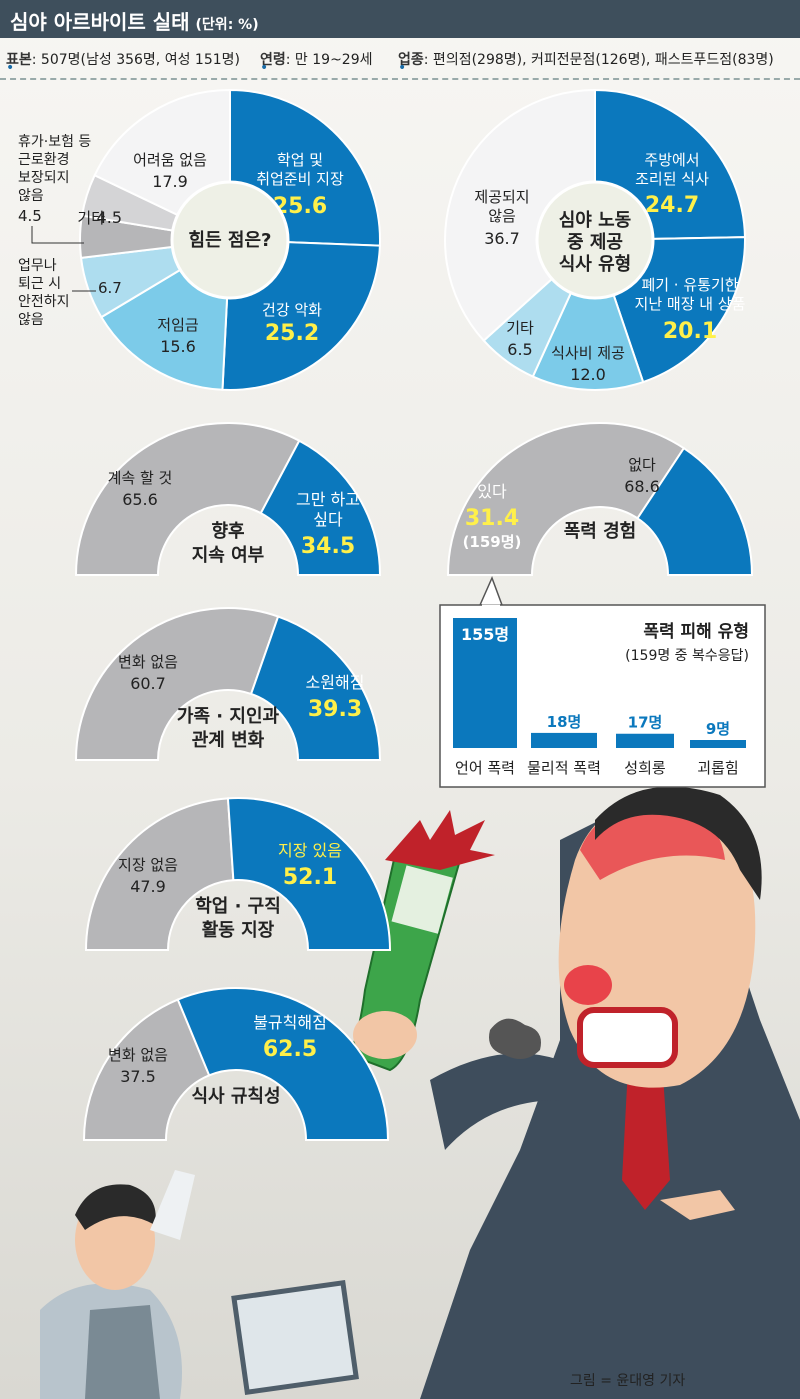 Image resolution: width=800 pixels, height=1399 pixels. What do you see at coordinates (238, 930) in the screenshot?
I see `semi-title: 활동 지장` at bounding box center [238, 930].